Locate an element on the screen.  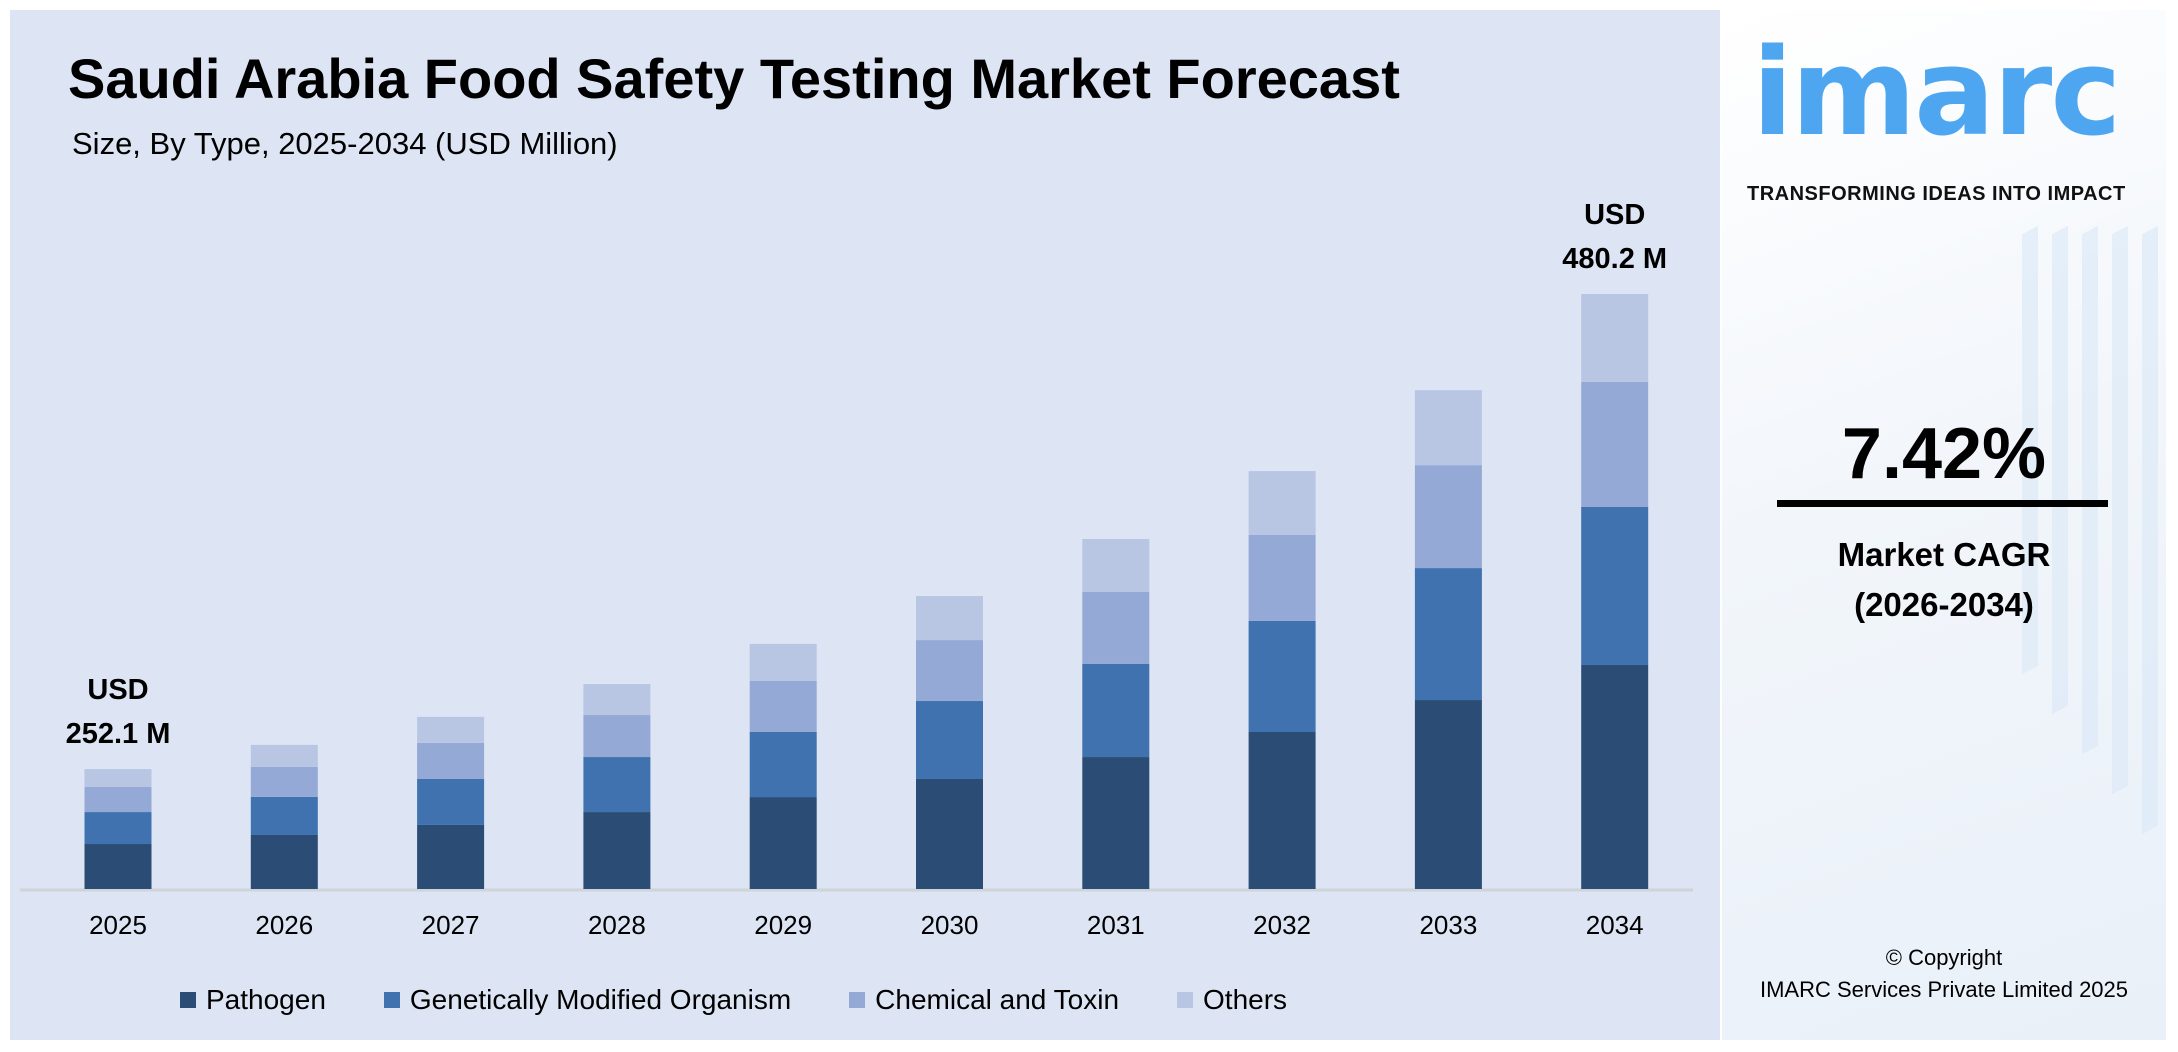
bar-segment-genetically-modified-organism-2033 is located at coordinates (1448, 634).